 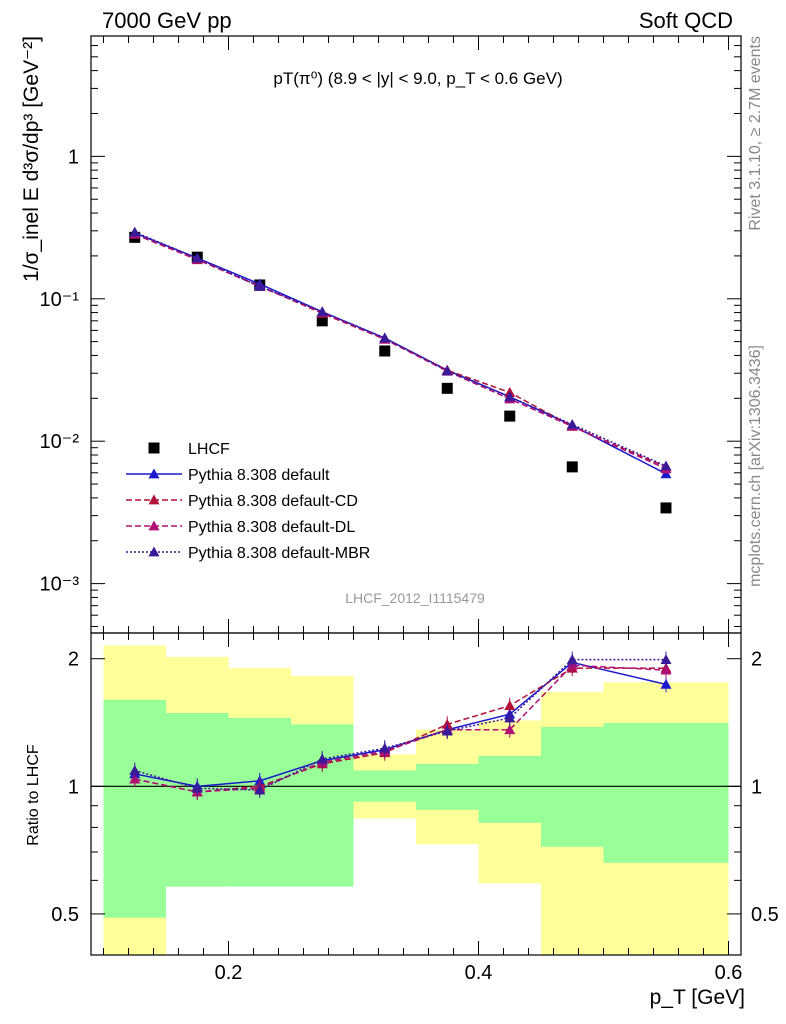 I want to click on ratio-y-tick-label: 0.5, so click(x=65, y=915).